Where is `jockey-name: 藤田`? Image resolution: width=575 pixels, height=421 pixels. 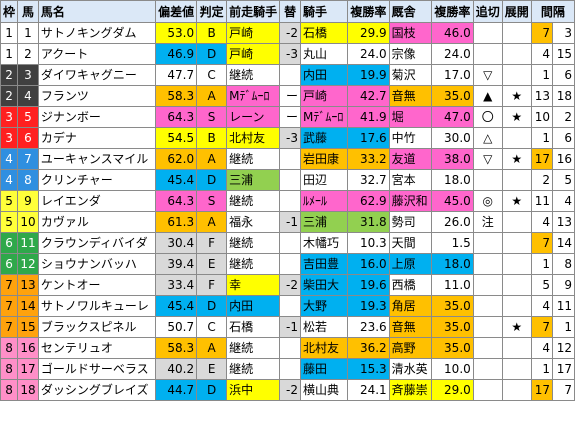 jockey-name: 藤田 is located at coordinates (324, 369).